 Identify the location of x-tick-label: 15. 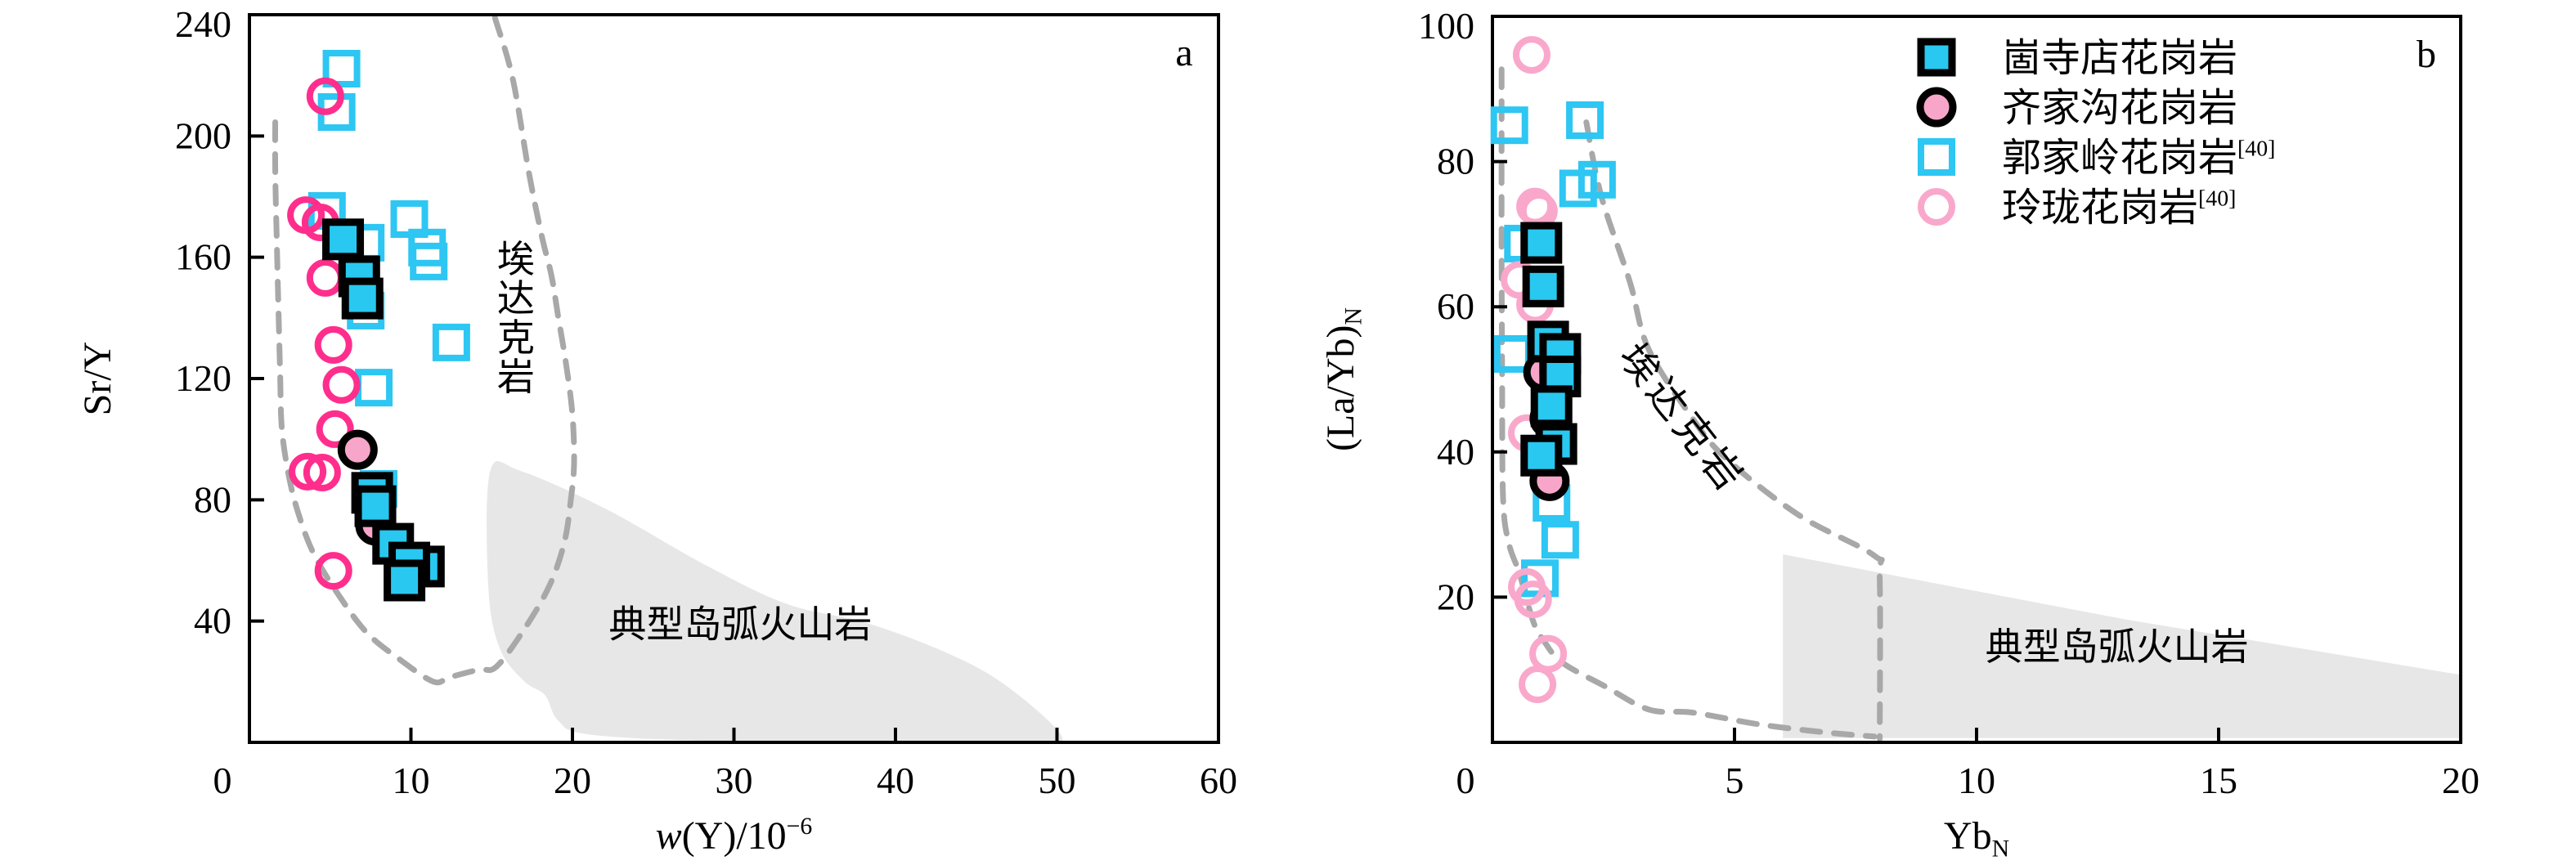
(2218, 780).